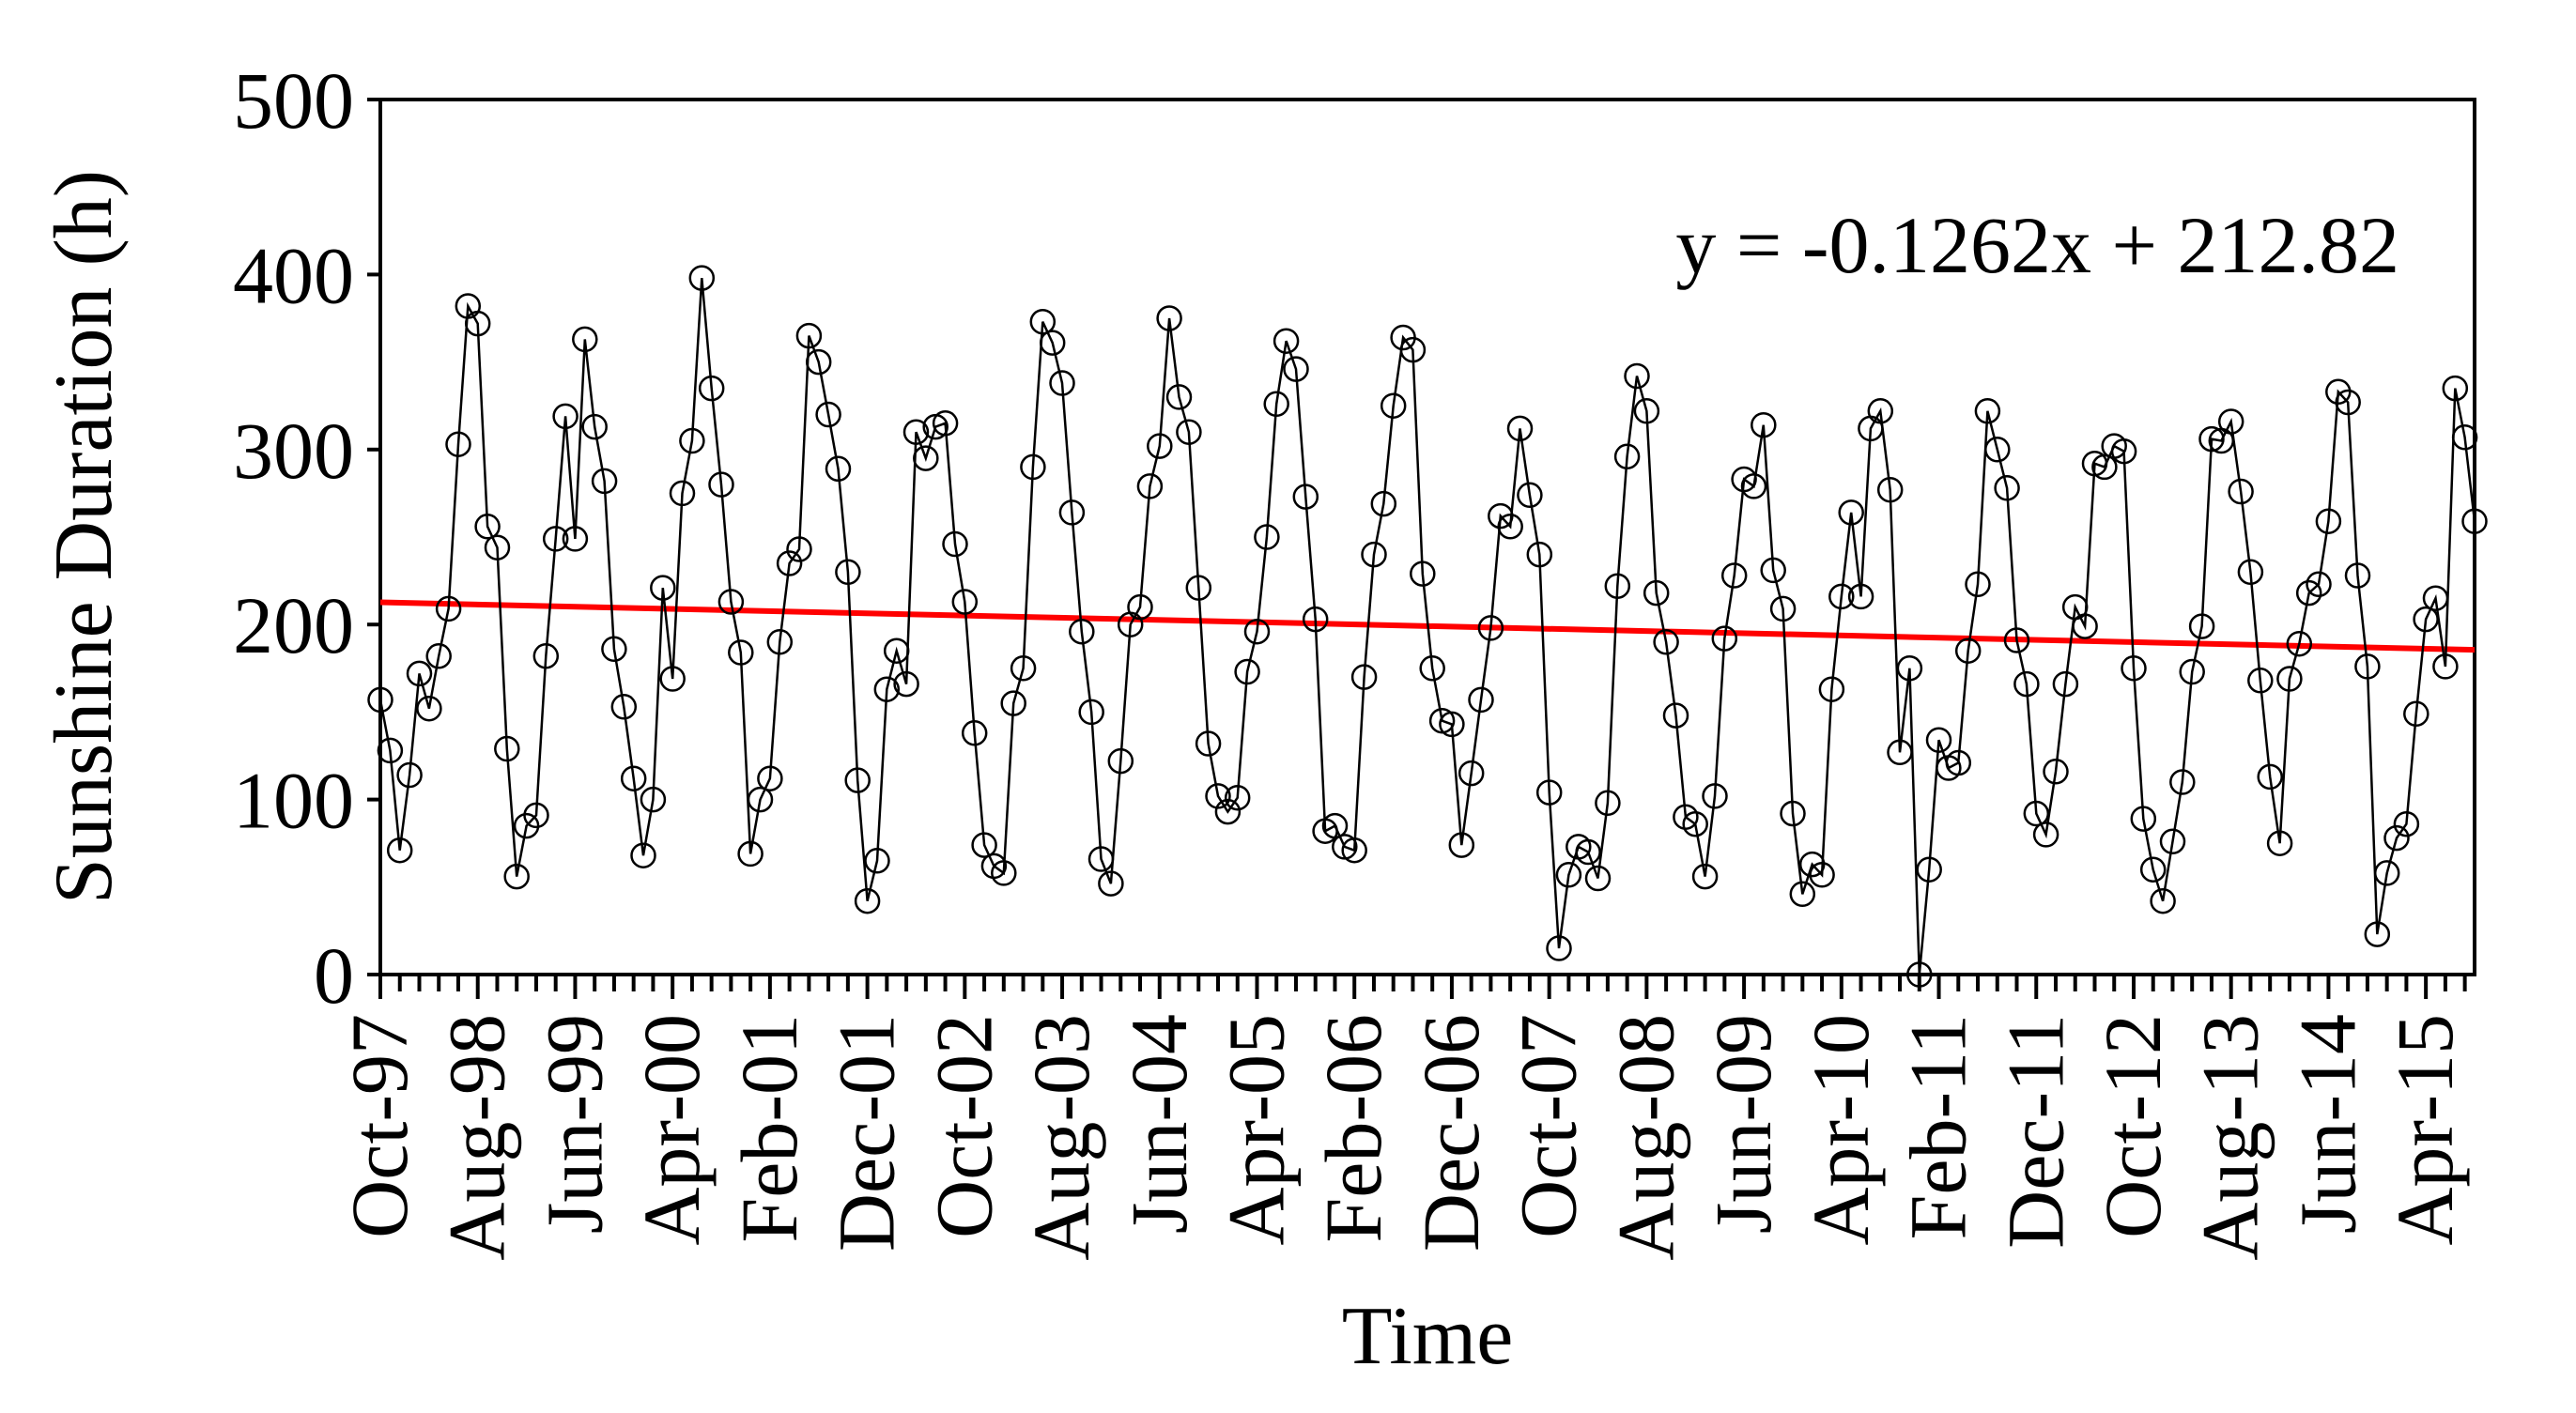  What do you see at coordinates (1428, 1336) in the screenshot?
I see `x-axis-title: Time` at bounding box center [1428, 1336].